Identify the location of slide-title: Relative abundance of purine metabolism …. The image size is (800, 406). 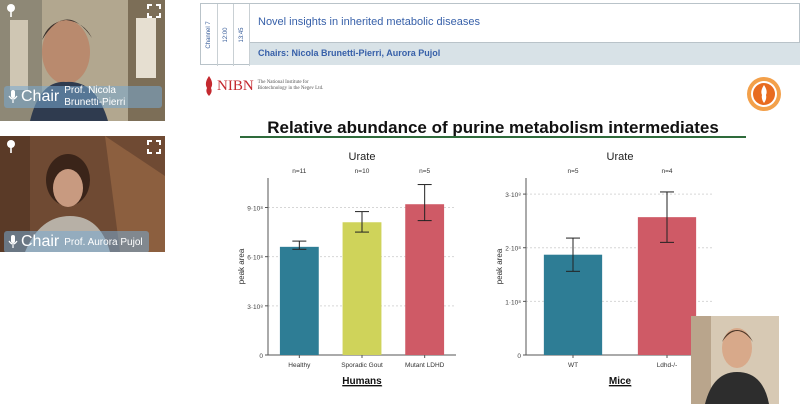
(493, 127).